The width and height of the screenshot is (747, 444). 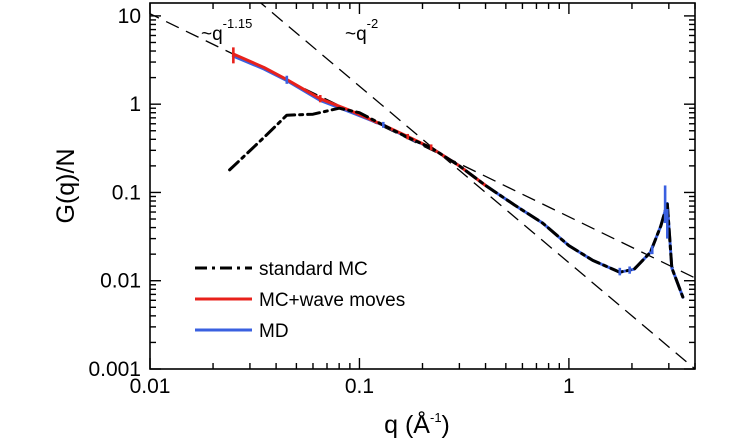 I want to click on ref-label-q2: ~q-2, so click(x=361, y=30).